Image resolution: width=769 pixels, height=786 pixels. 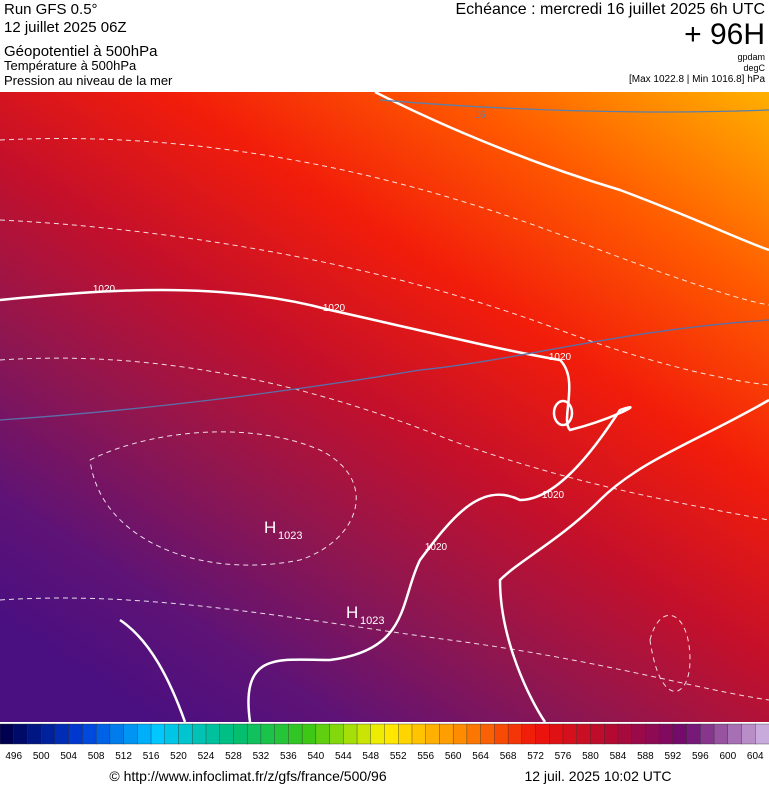 What do you see at coordinates (315, 756) in the screenshot?
I see `legend-label: 540` at bounding box center [315, 756].